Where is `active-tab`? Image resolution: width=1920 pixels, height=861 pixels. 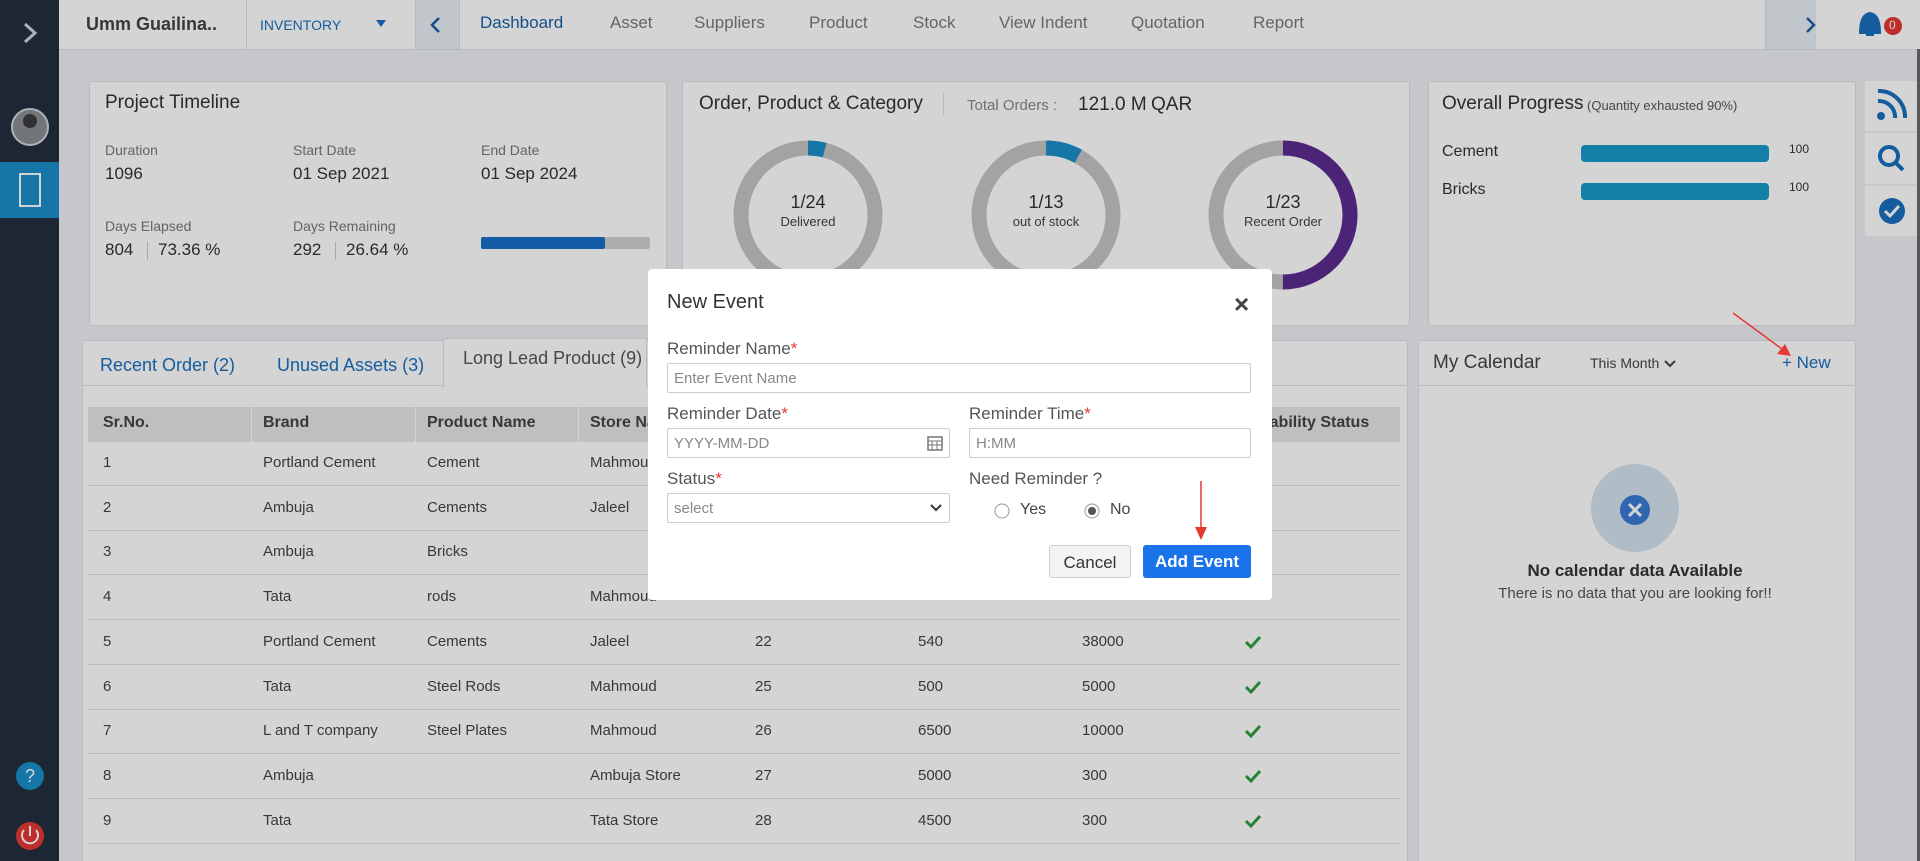
active-tab is located at coordinates (545, 363).